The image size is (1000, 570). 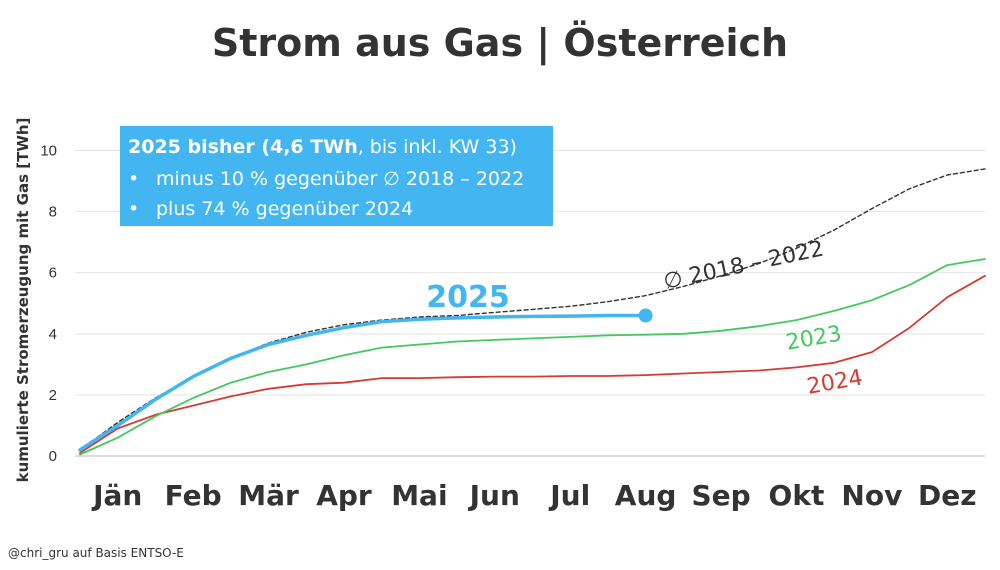 What do you see at coordinates (284, 209) in the screenshot?
I see `info-box-bullet-2-text: plus 74 % gegenüber 2024` at bounding box center [284, 209].